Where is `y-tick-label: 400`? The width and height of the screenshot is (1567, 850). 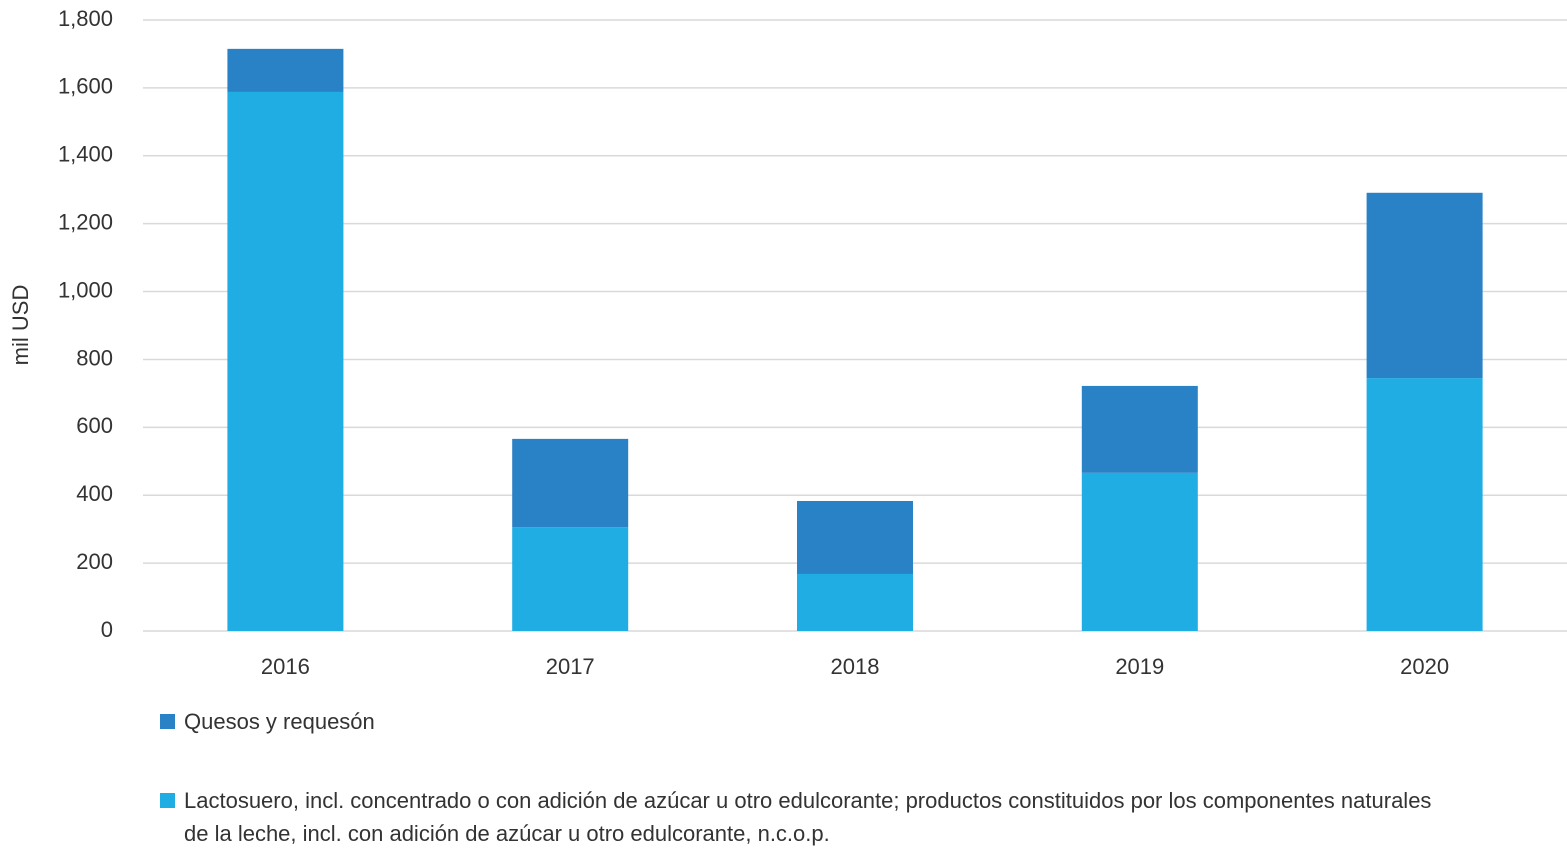 y-tick-label: 400 is located at coordinates (94, 493).